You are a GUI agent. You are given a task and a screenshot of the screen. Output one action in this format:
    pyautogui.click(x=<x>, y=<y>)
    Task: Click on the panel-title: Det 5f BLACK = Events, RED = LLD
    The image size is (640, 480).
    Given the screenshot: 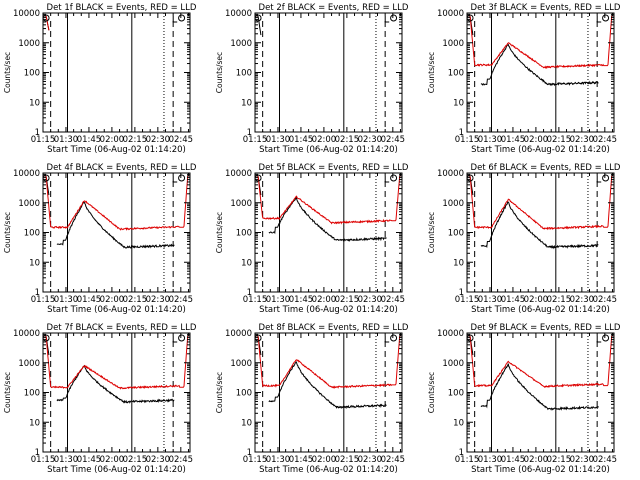 What is the action you would take?
    pyautogui.click(x=334, y=168)
    